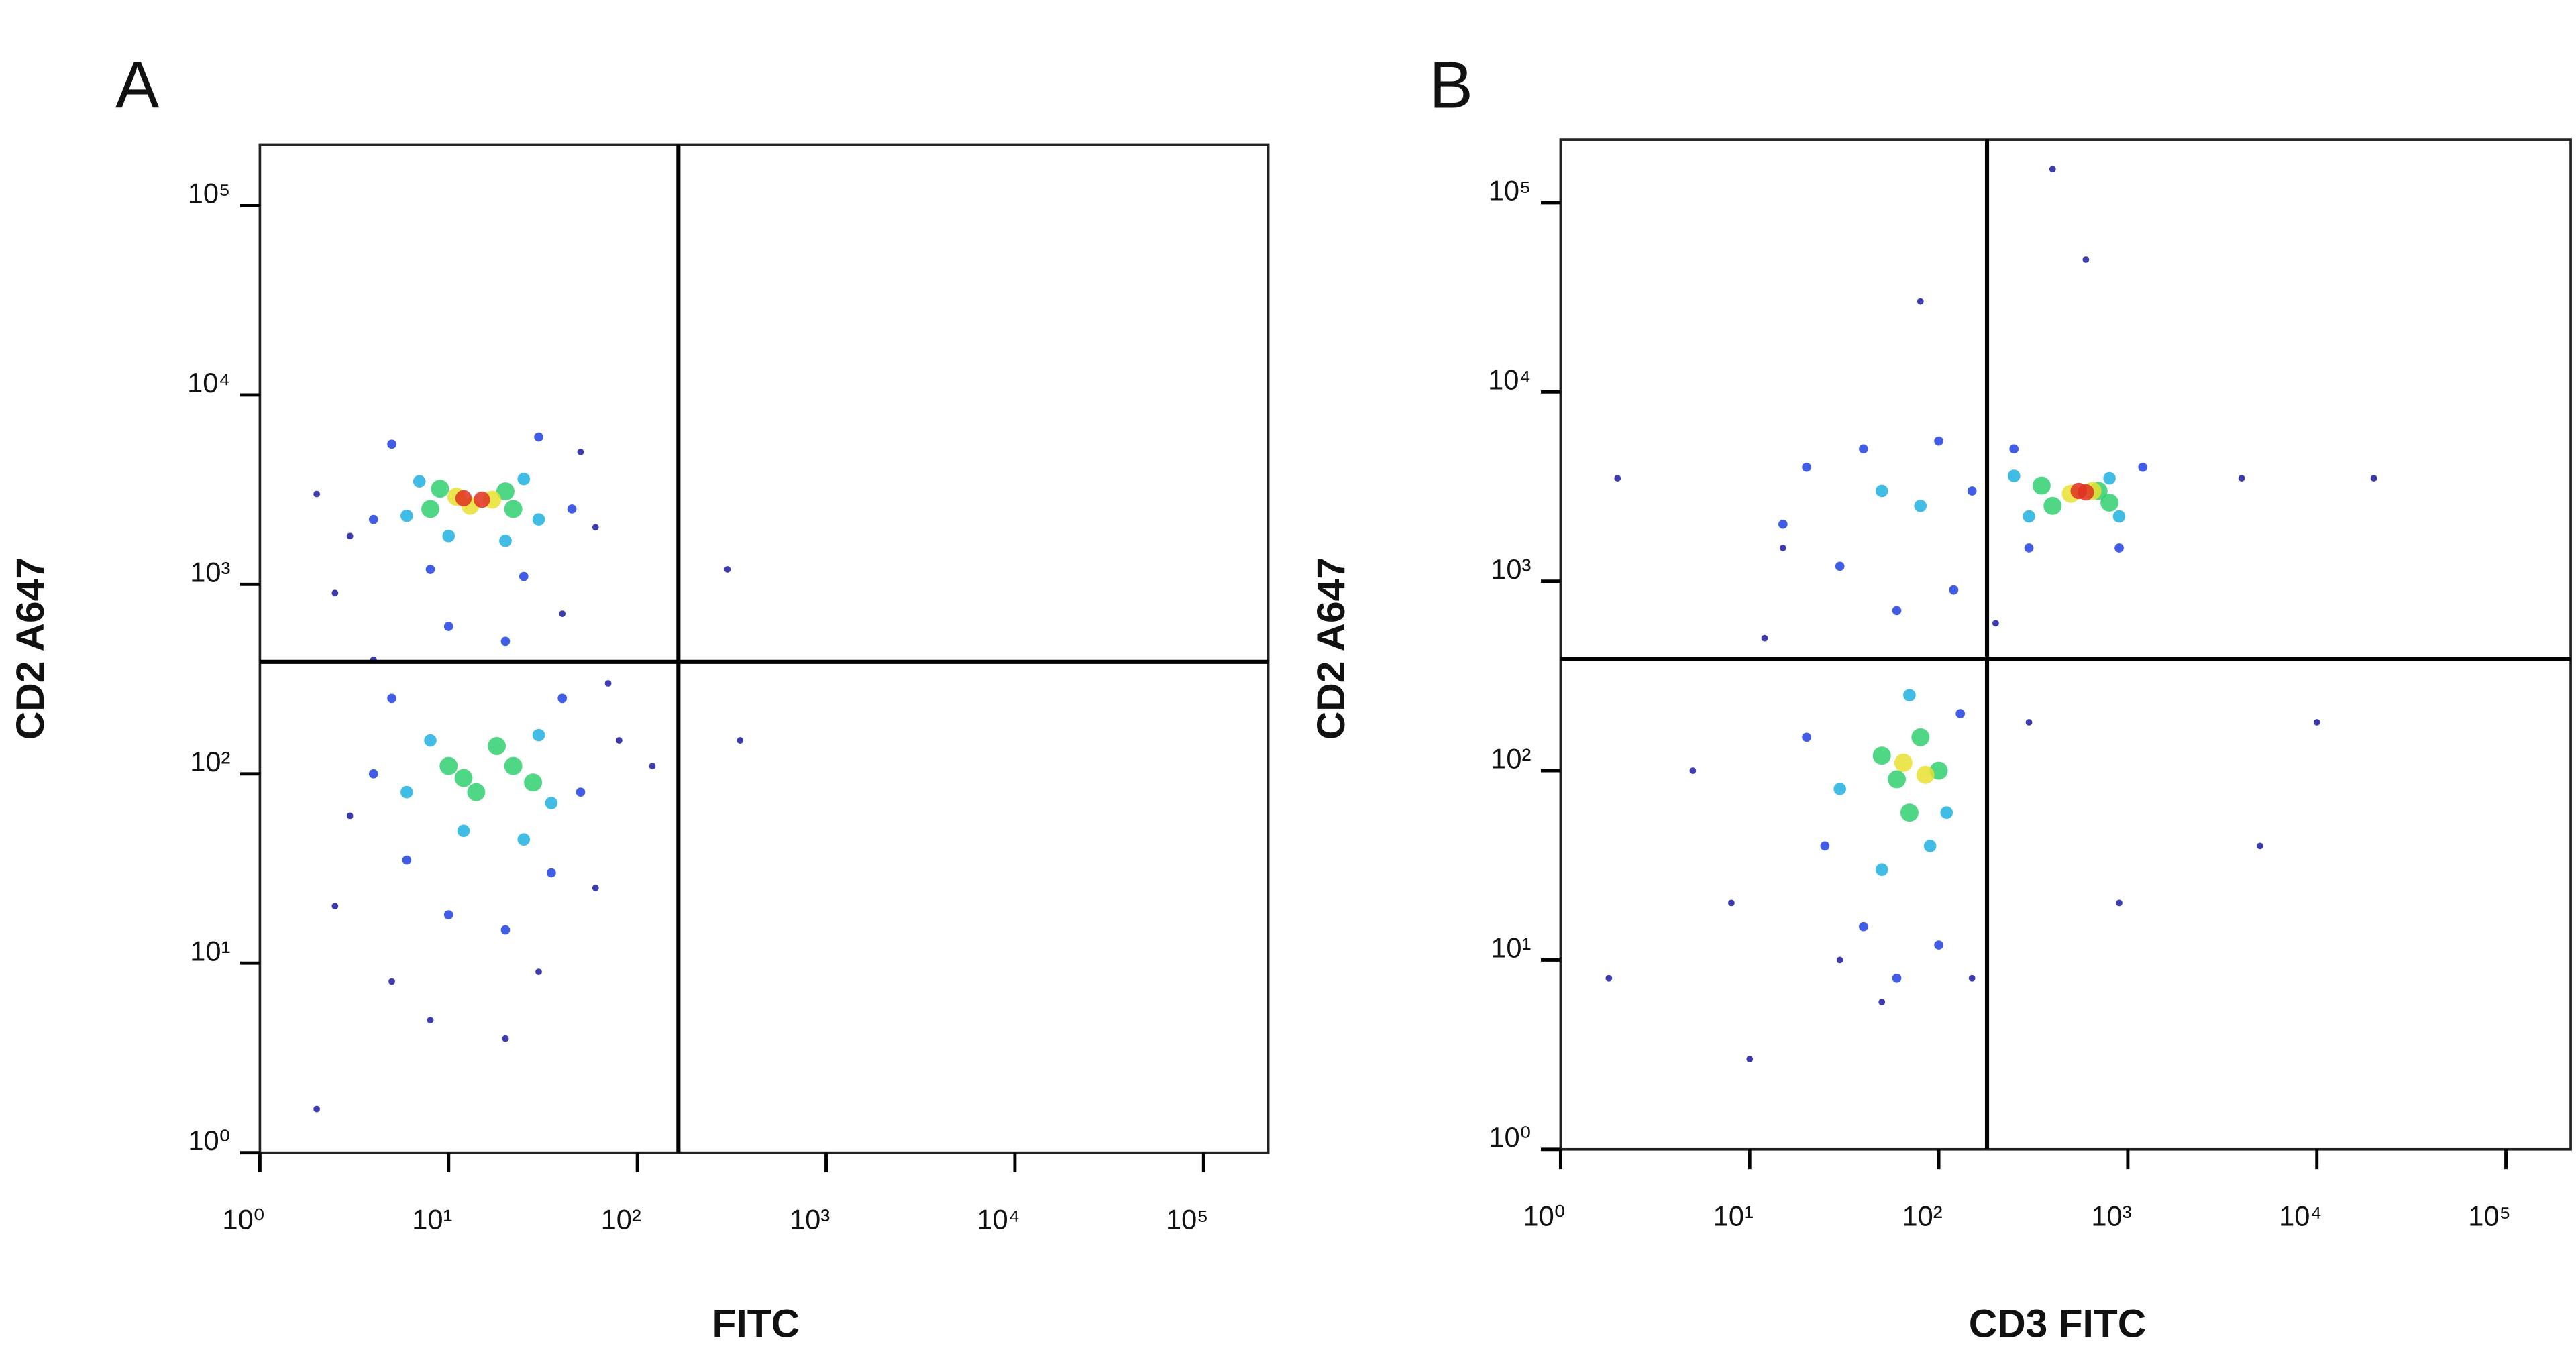  I want to click on y-tick-label: 10⁰, so click(1510, 1137).